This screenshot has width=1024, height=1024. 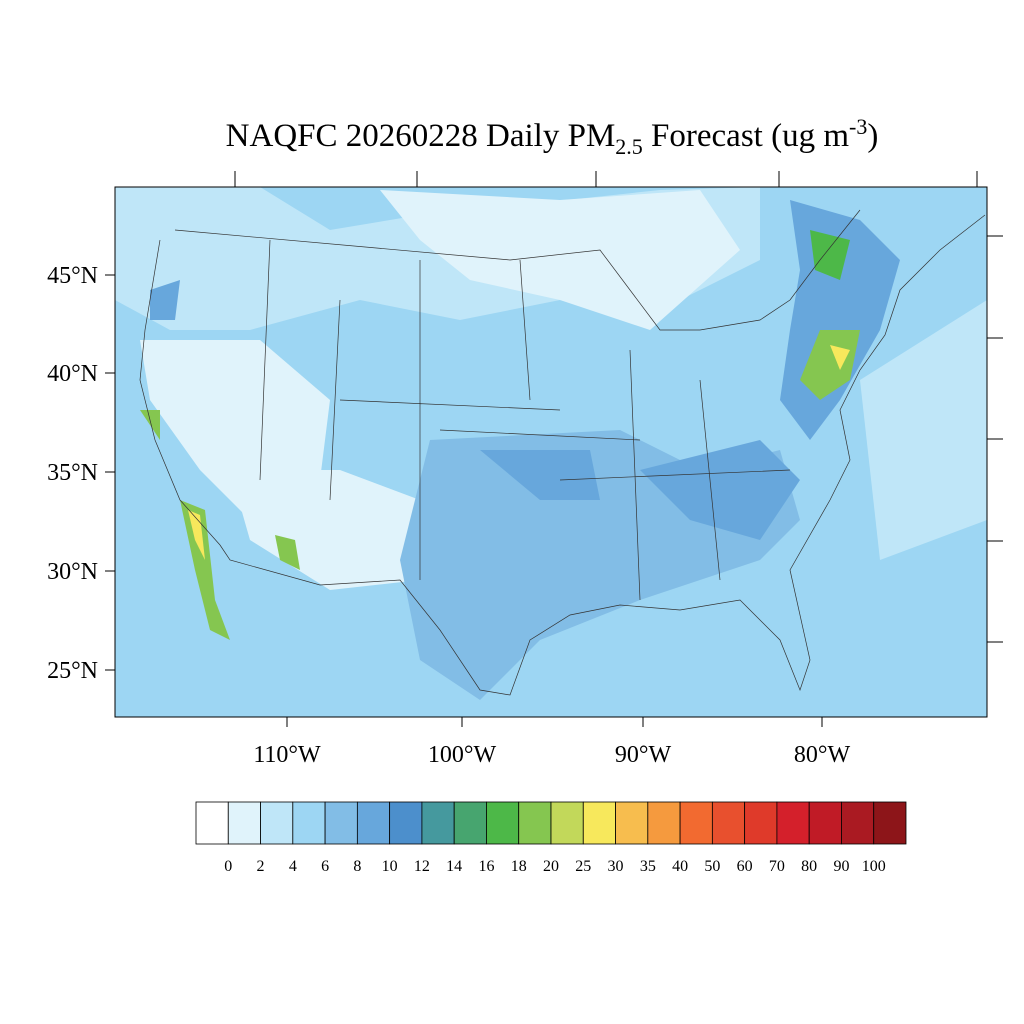 What do you see at coordinates (745, 866) in the screenshot?
I see `colorbar-label: 60` at bounding box center [745, 866].